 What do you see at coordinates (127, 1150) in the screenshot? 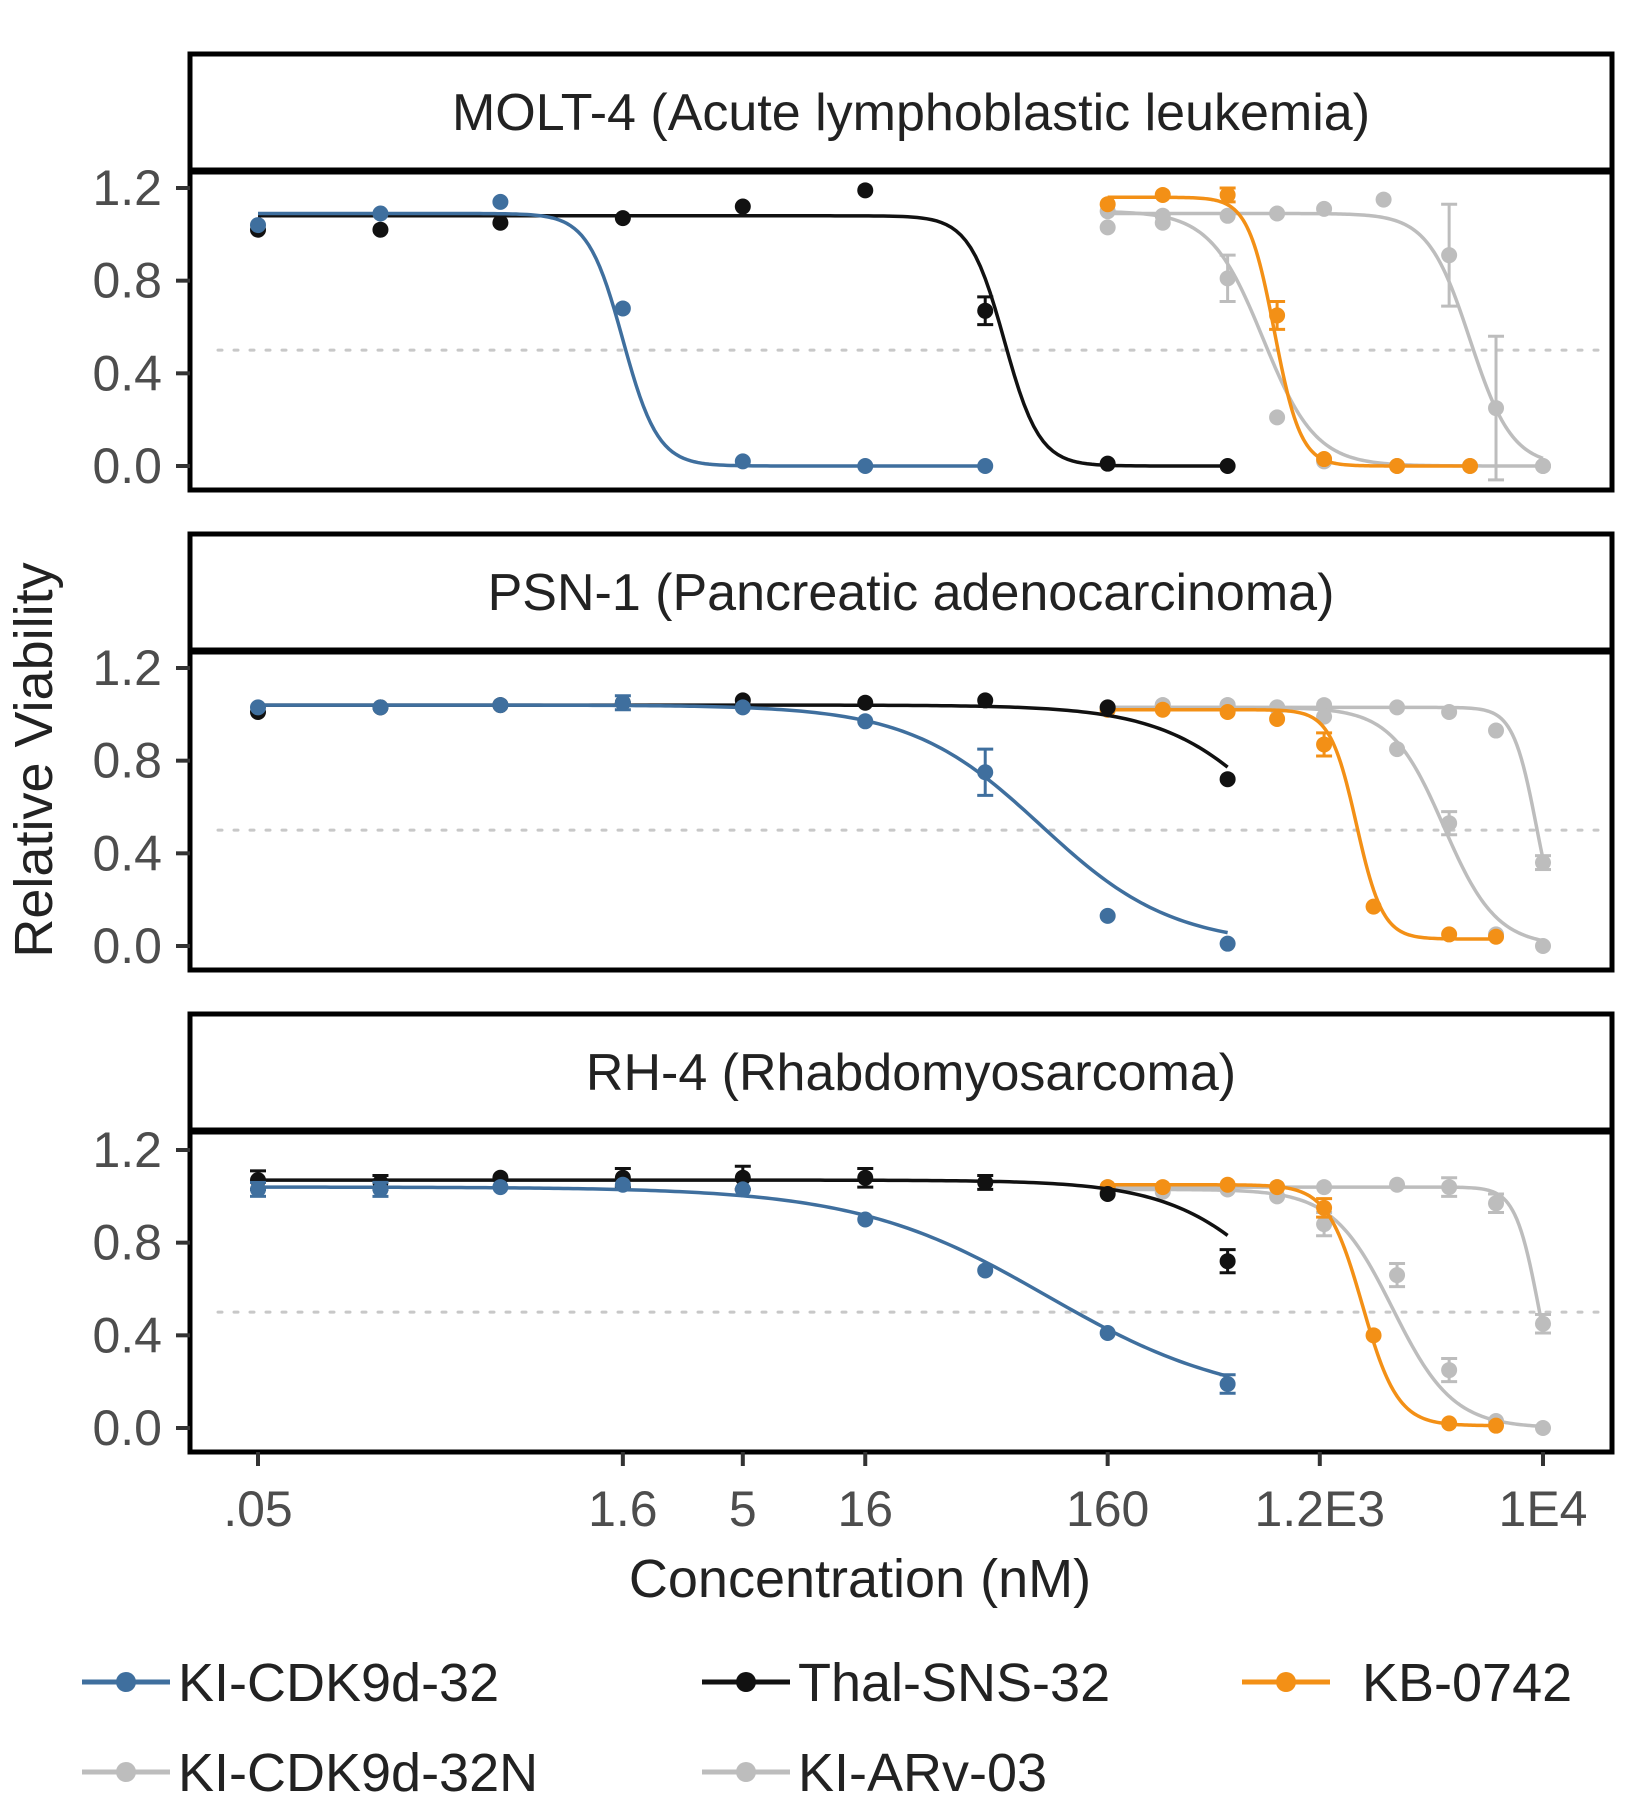
I see `y-tick-label: 1.2` at bounding box center [127, 1150].